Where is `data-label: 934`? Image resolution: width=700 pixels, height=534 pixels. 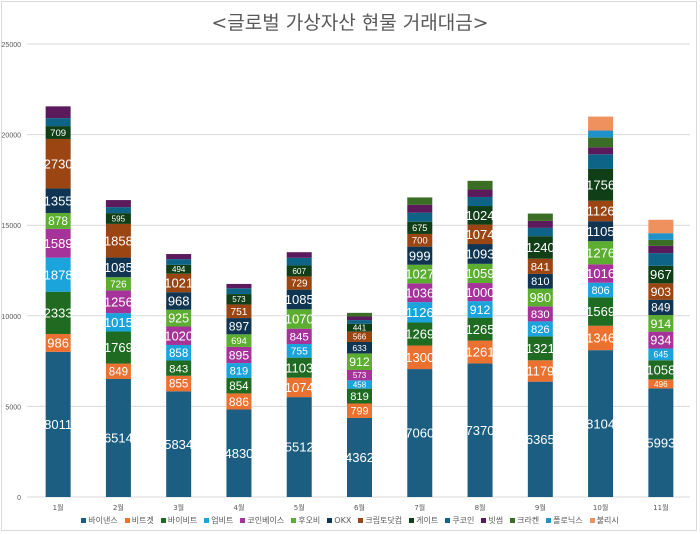
data-label: 934 is located at coordinates (660, 341).